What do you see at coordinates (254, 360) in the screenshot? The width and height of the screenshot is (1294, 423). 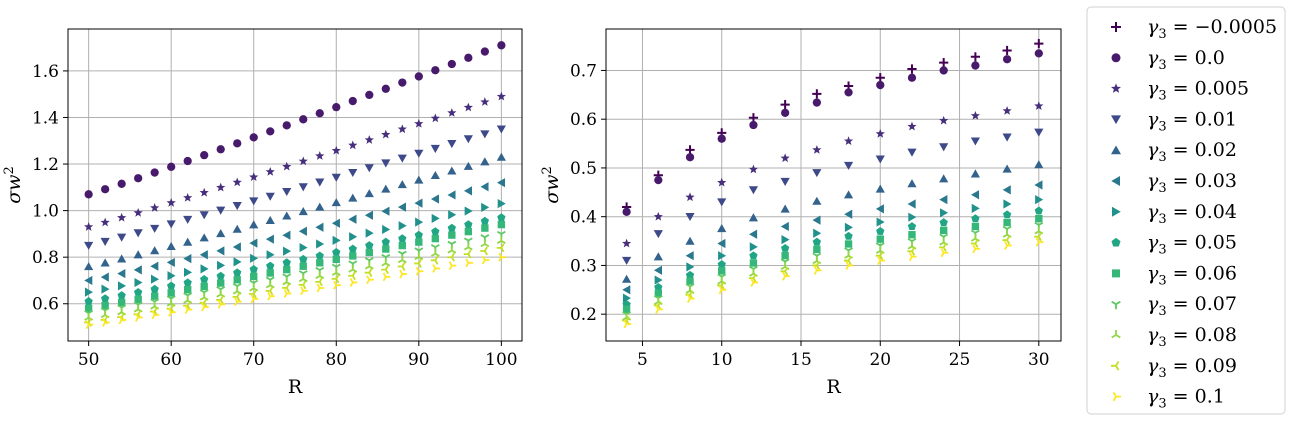 I see `x-tick-label: 70` at bounding box center [254, 360].